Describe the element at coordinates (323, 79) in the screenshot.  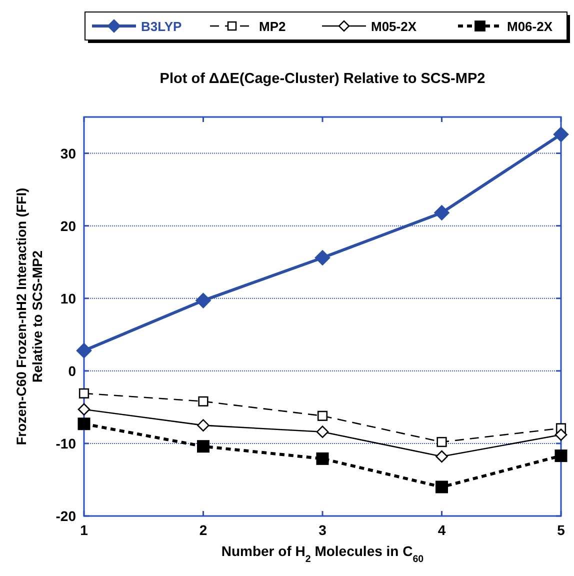
I see `chart-title: Plot of ΔΔE(Cage-Cluster) Relative to SCS-MP2` at that location.